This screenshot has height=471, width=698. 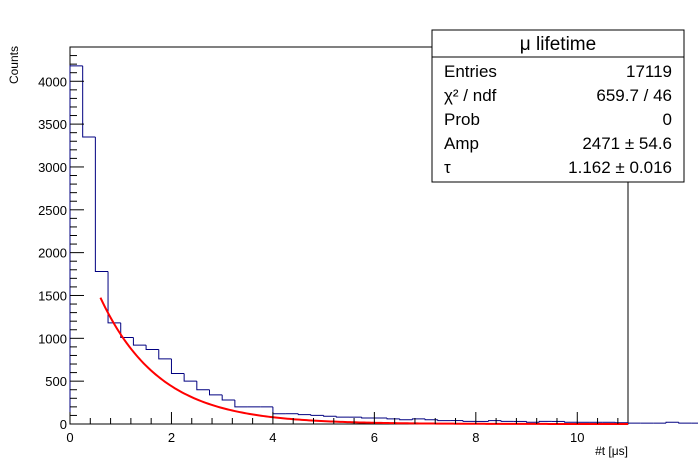 I want to click on y-tick-label: 1000, so click(x=52, y=338).